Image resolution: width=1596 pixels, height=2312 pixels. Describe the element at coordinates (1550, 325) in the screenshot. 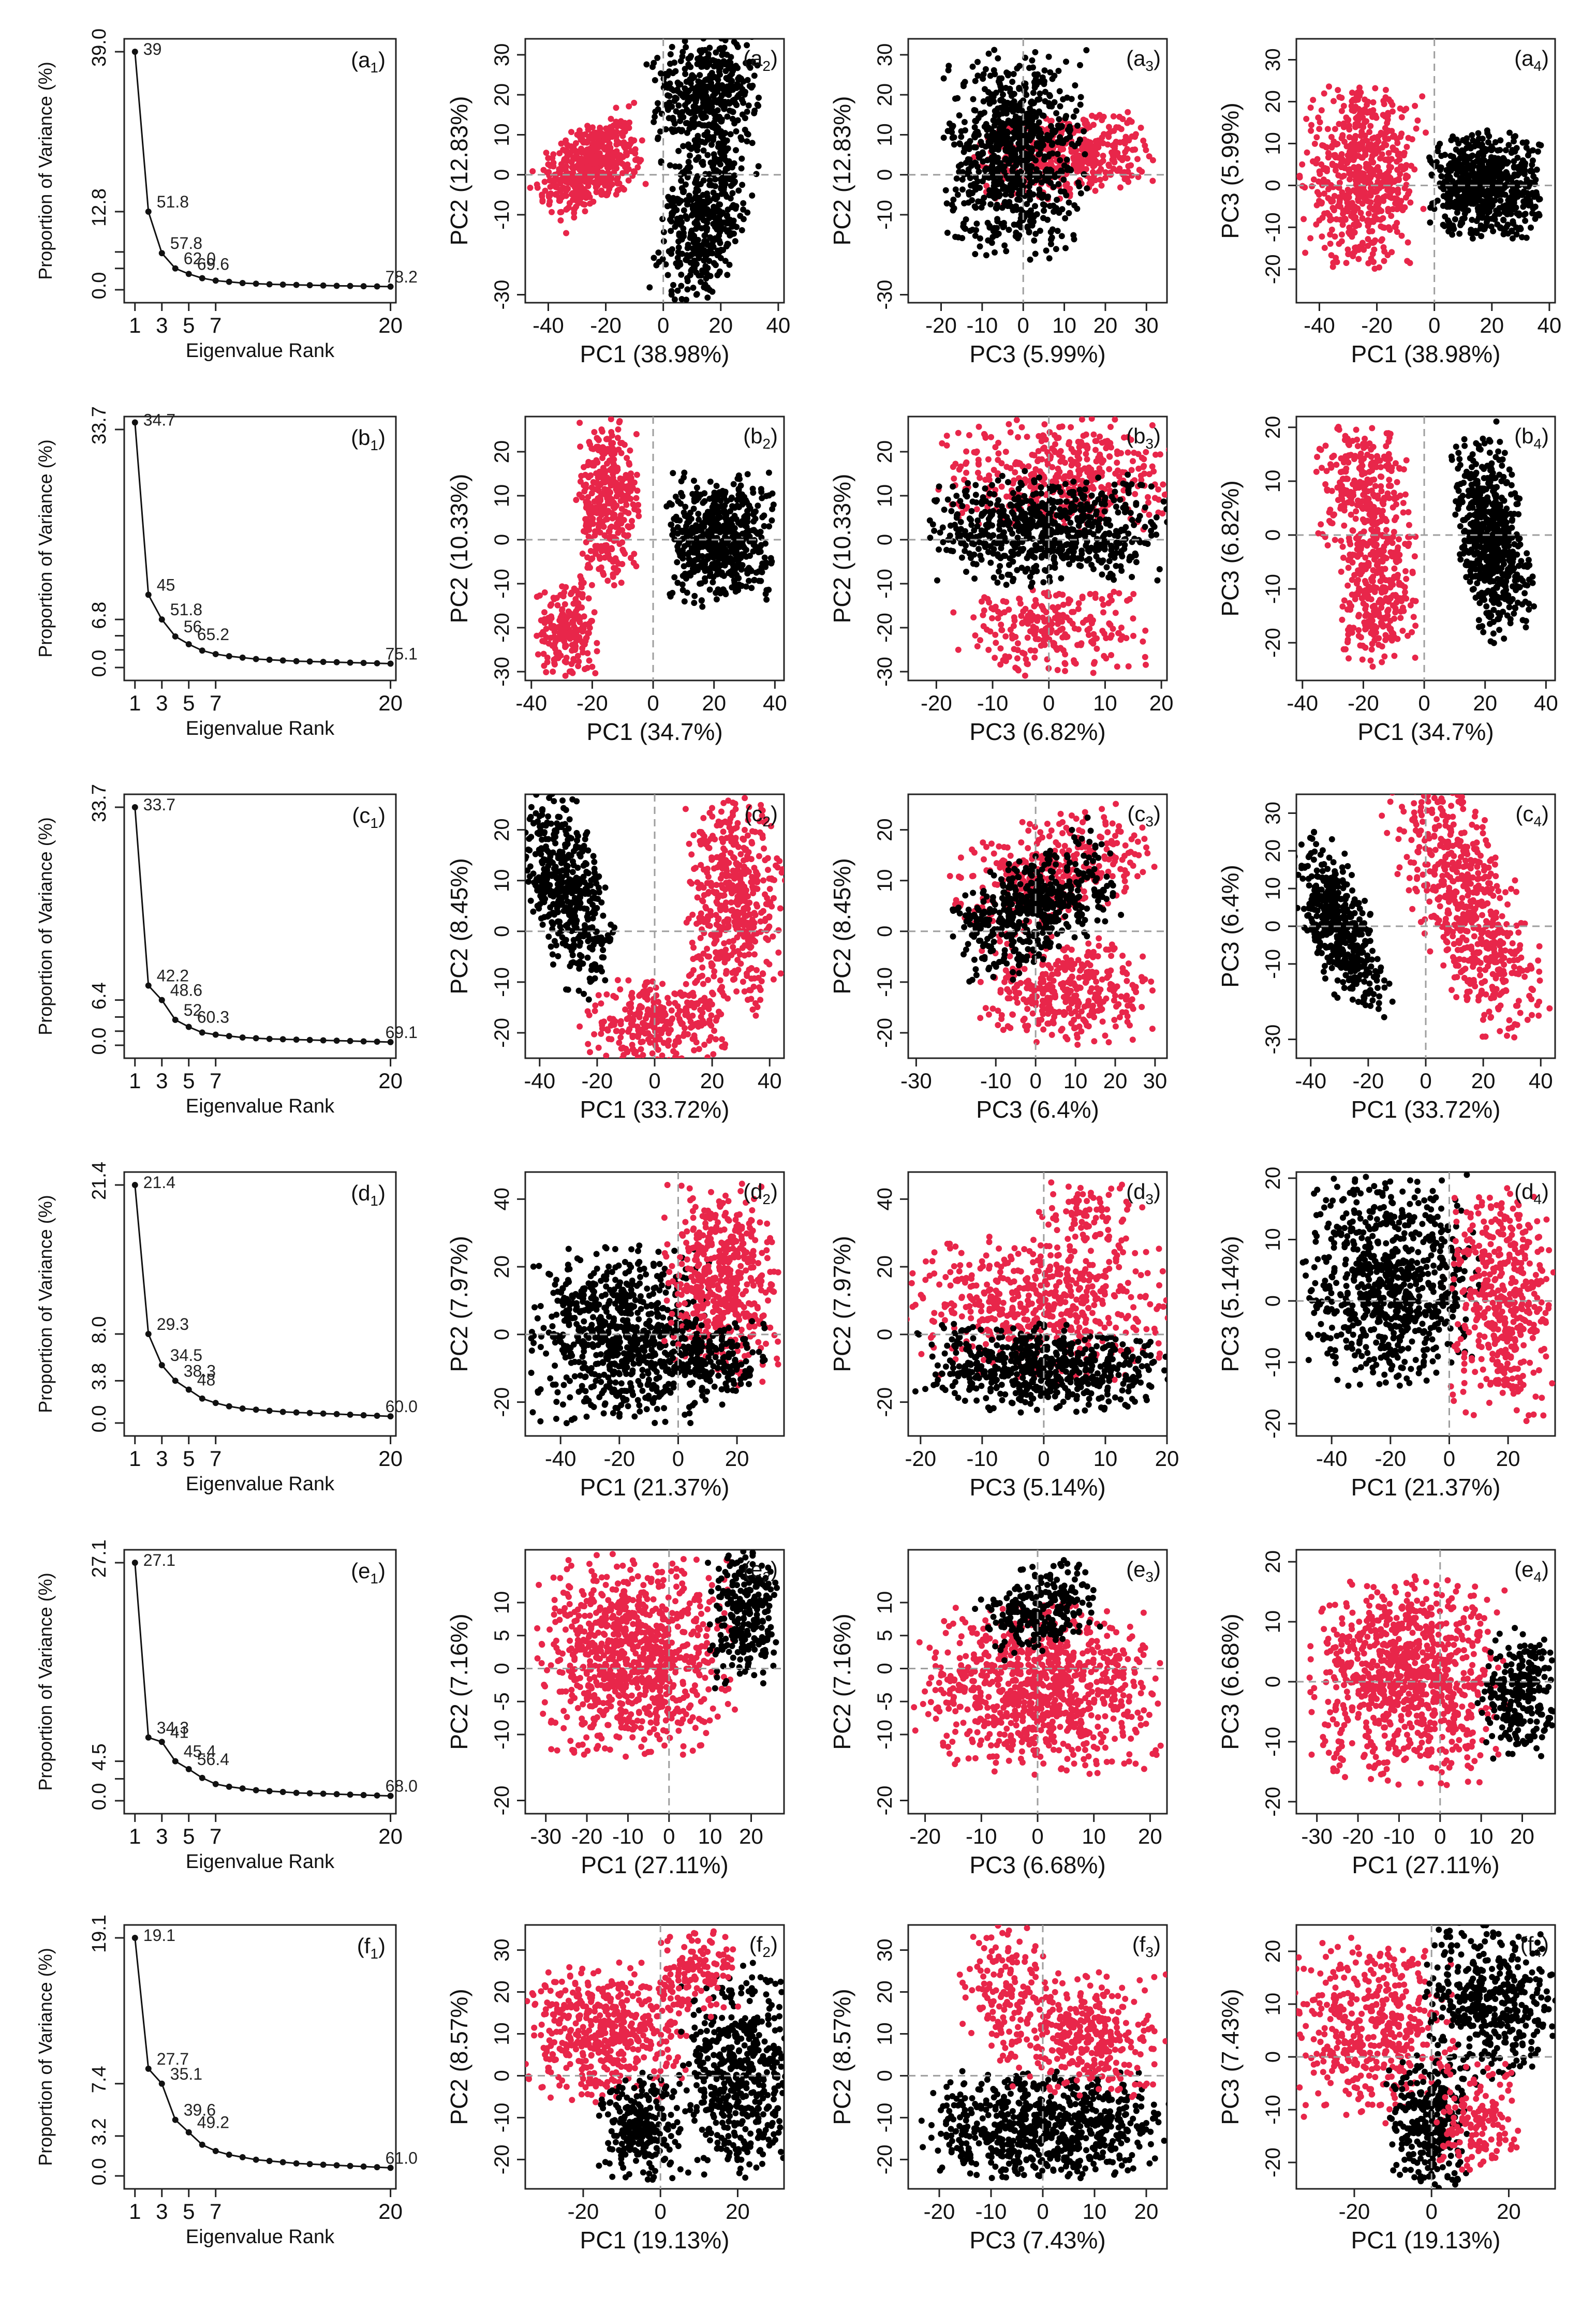

I see `x-tick-label: 40` at that location.